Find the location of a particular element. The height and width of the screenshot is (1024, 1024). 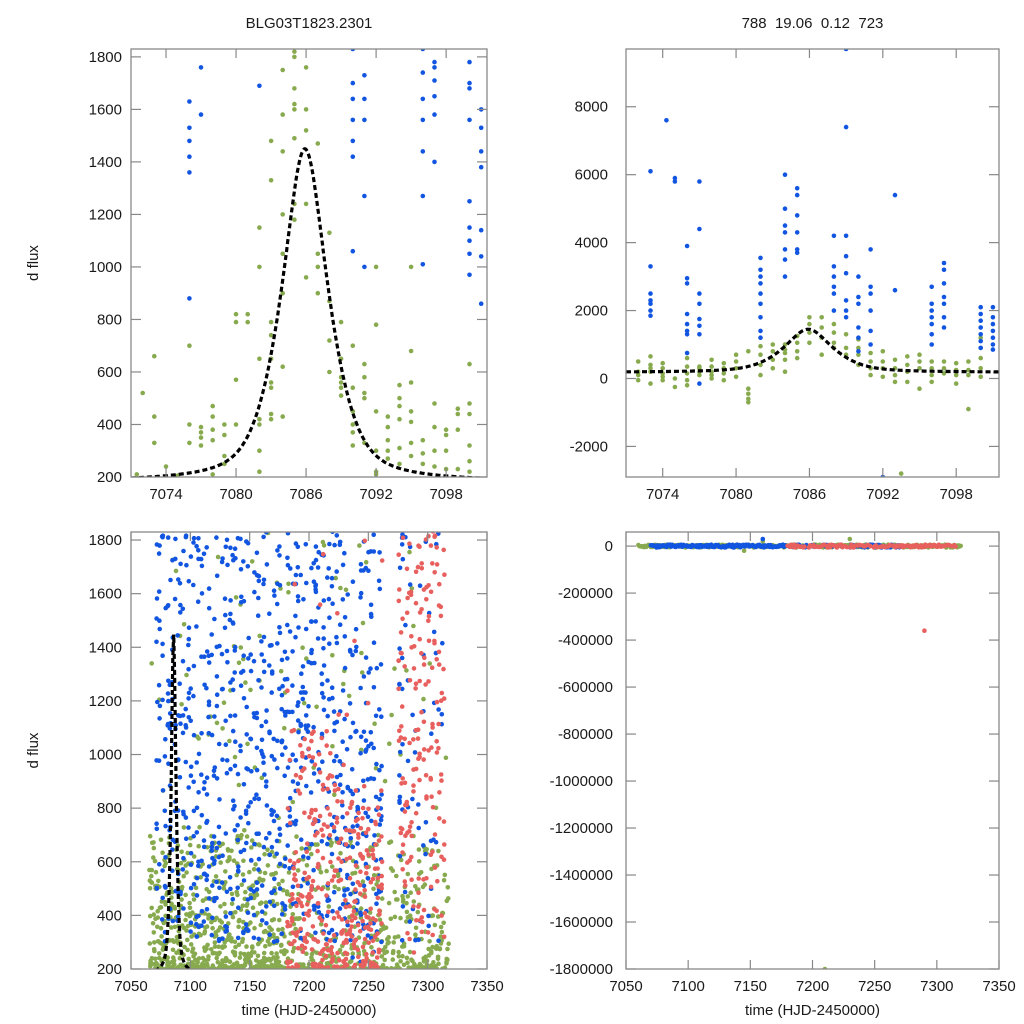

x-tick-label: 7350 is located at coordinates (998, 986).